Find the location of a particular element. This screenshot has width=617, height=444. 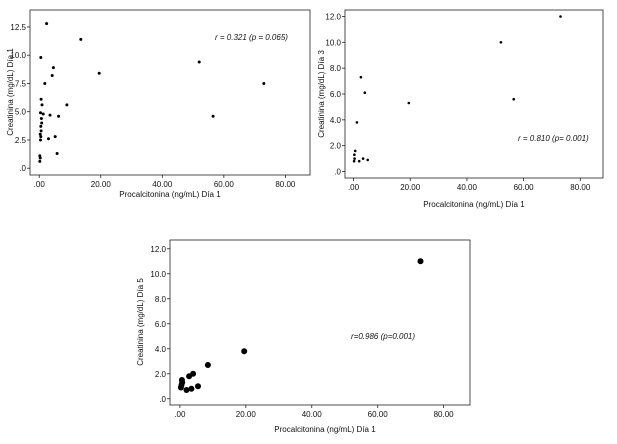

chart-2-y-tick-label-1: .0 is located at coordinates (337, 172).